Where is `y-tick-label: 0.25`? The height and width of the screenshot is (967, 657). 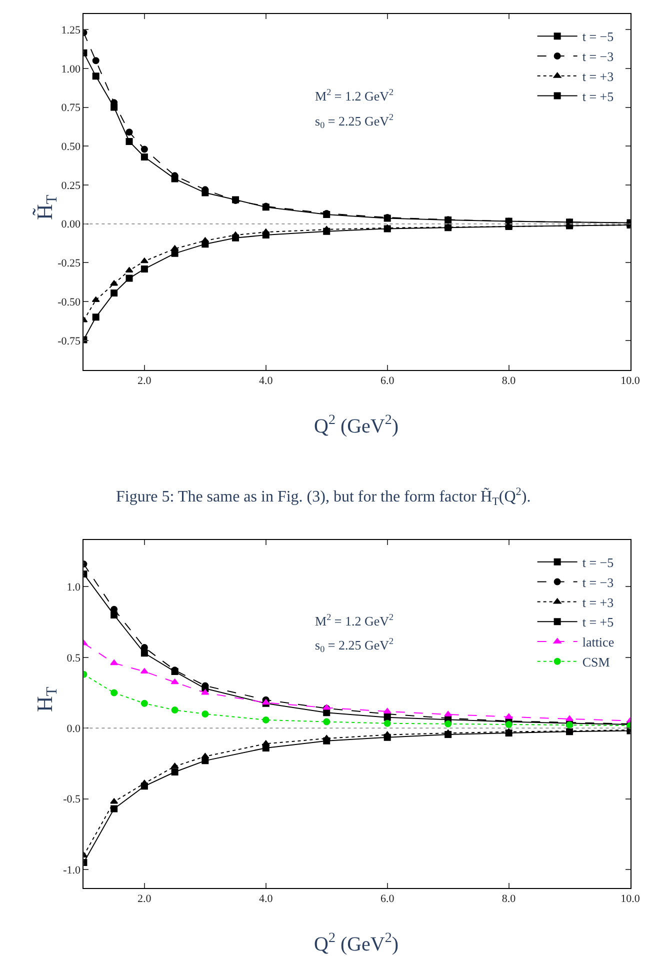
y-tick-label: 0.25 is located at coordinates (71, 186).